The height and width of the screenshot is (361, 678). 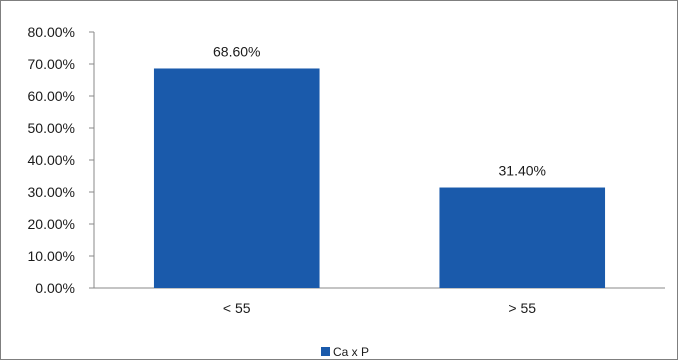 I want to click on legend: Ca x P, so click(x=345, y=352).